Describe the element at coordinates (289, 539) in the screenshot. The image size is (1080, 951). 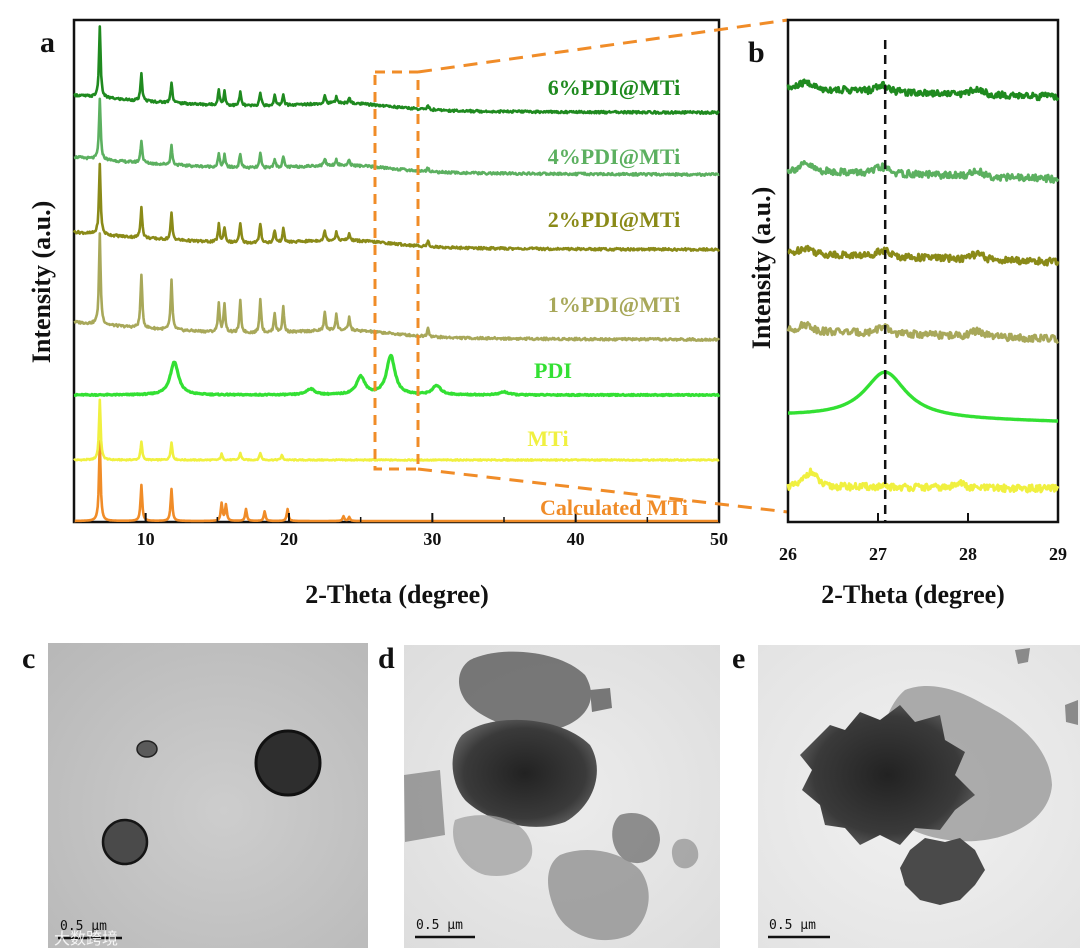
I see `panel-a-tick-label: 20` at that location.